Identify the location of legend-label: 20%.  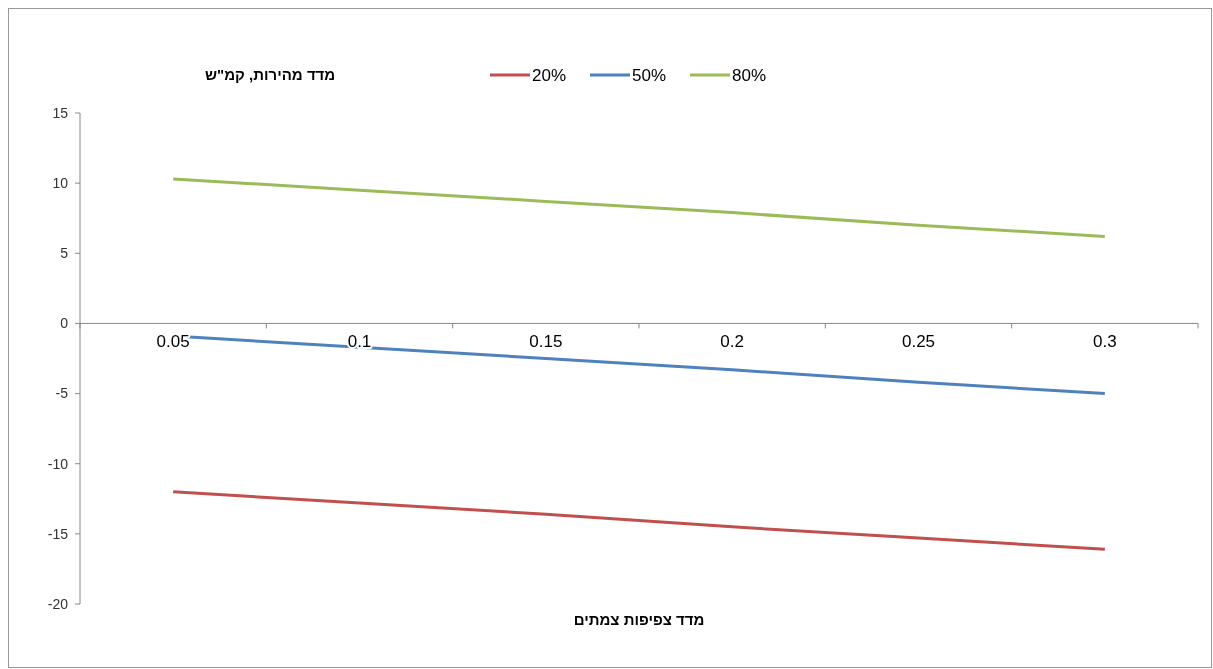
(549, 75).